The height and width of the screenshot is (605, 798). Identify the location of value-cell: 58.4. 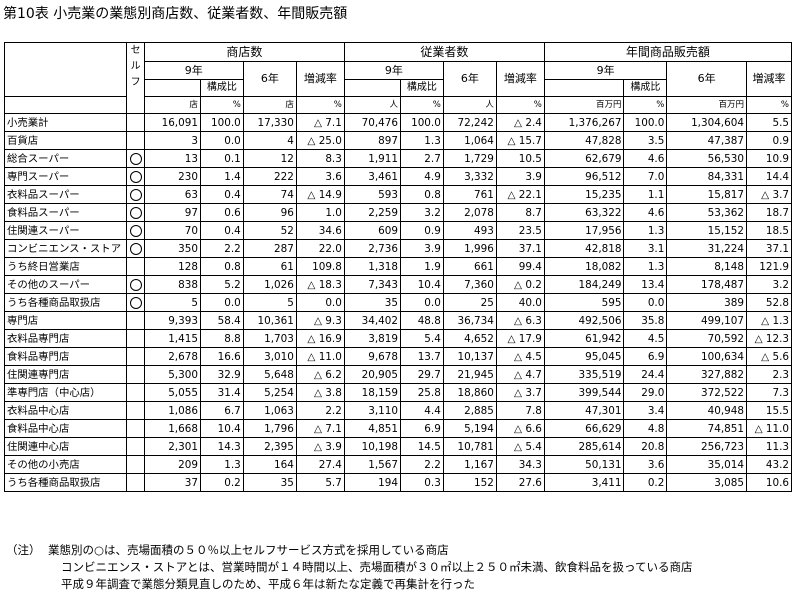
(221, 320).